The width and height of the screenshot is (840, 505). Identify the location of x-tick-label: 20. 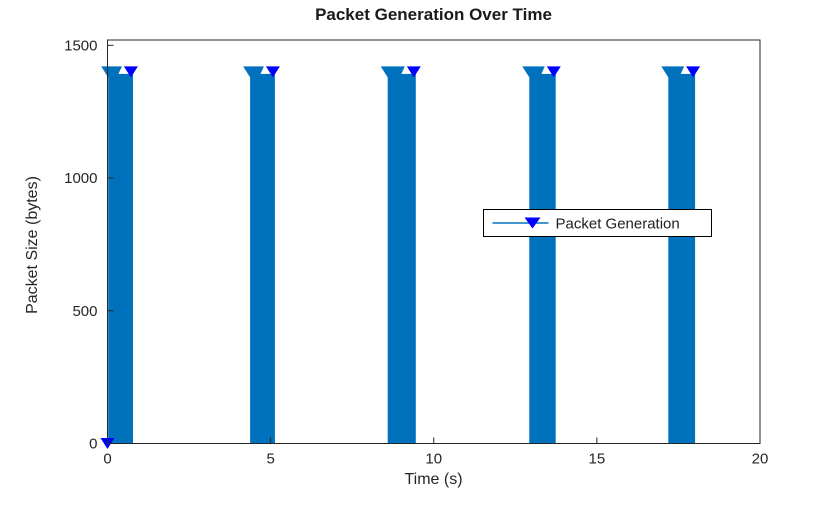
(760, 459).